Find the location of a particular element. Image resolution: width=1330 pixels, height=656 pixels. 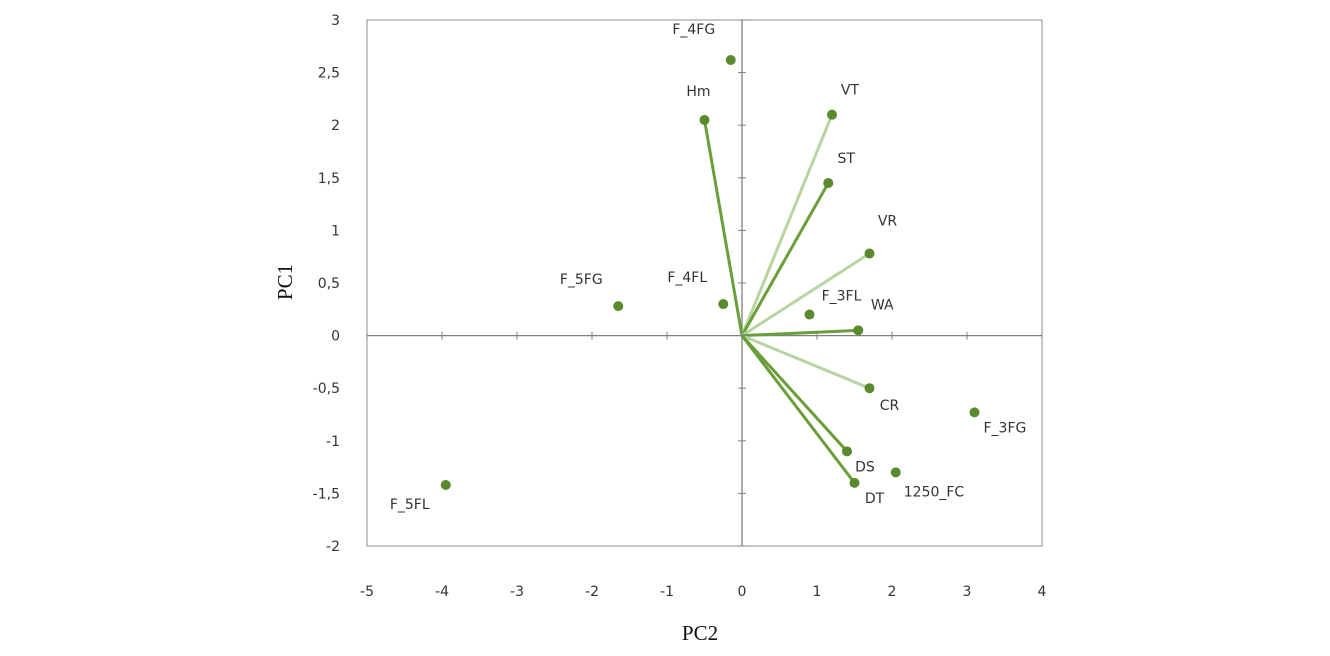

point-f-4fg is located at coordinates (730, 59).